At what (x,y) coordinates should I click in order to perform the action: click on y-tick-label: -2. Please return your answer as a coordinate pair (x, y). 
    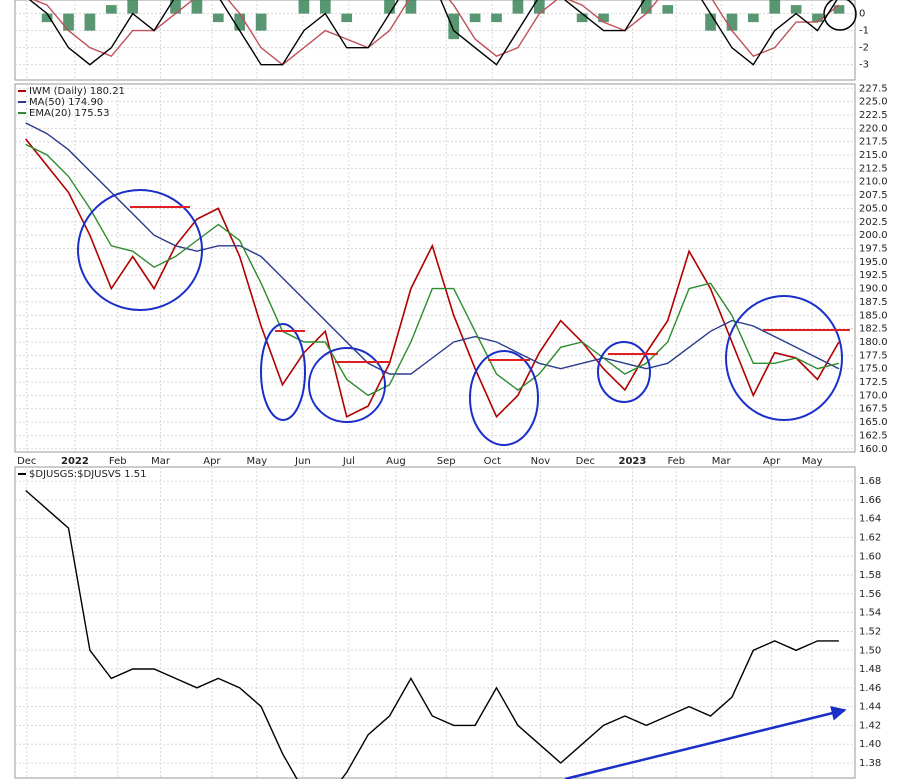
    Looking at the image, I should click on (864, 48).